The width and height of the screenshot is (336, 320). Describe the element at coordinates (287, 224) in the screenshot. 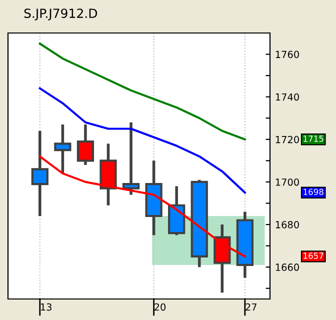

I see `y-tick-label: 1680` at that location.